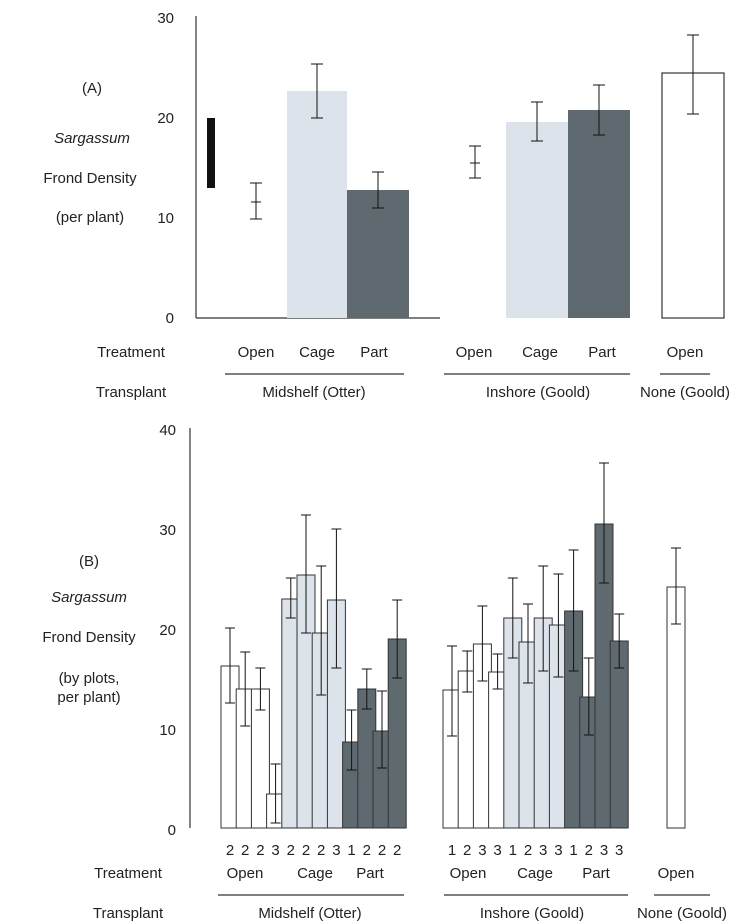 This screenshot has height=924, width=751. What do you see at coordinates (211, 153) in the screenshot?
I see `range-bar` at bounding box center [211, 153].